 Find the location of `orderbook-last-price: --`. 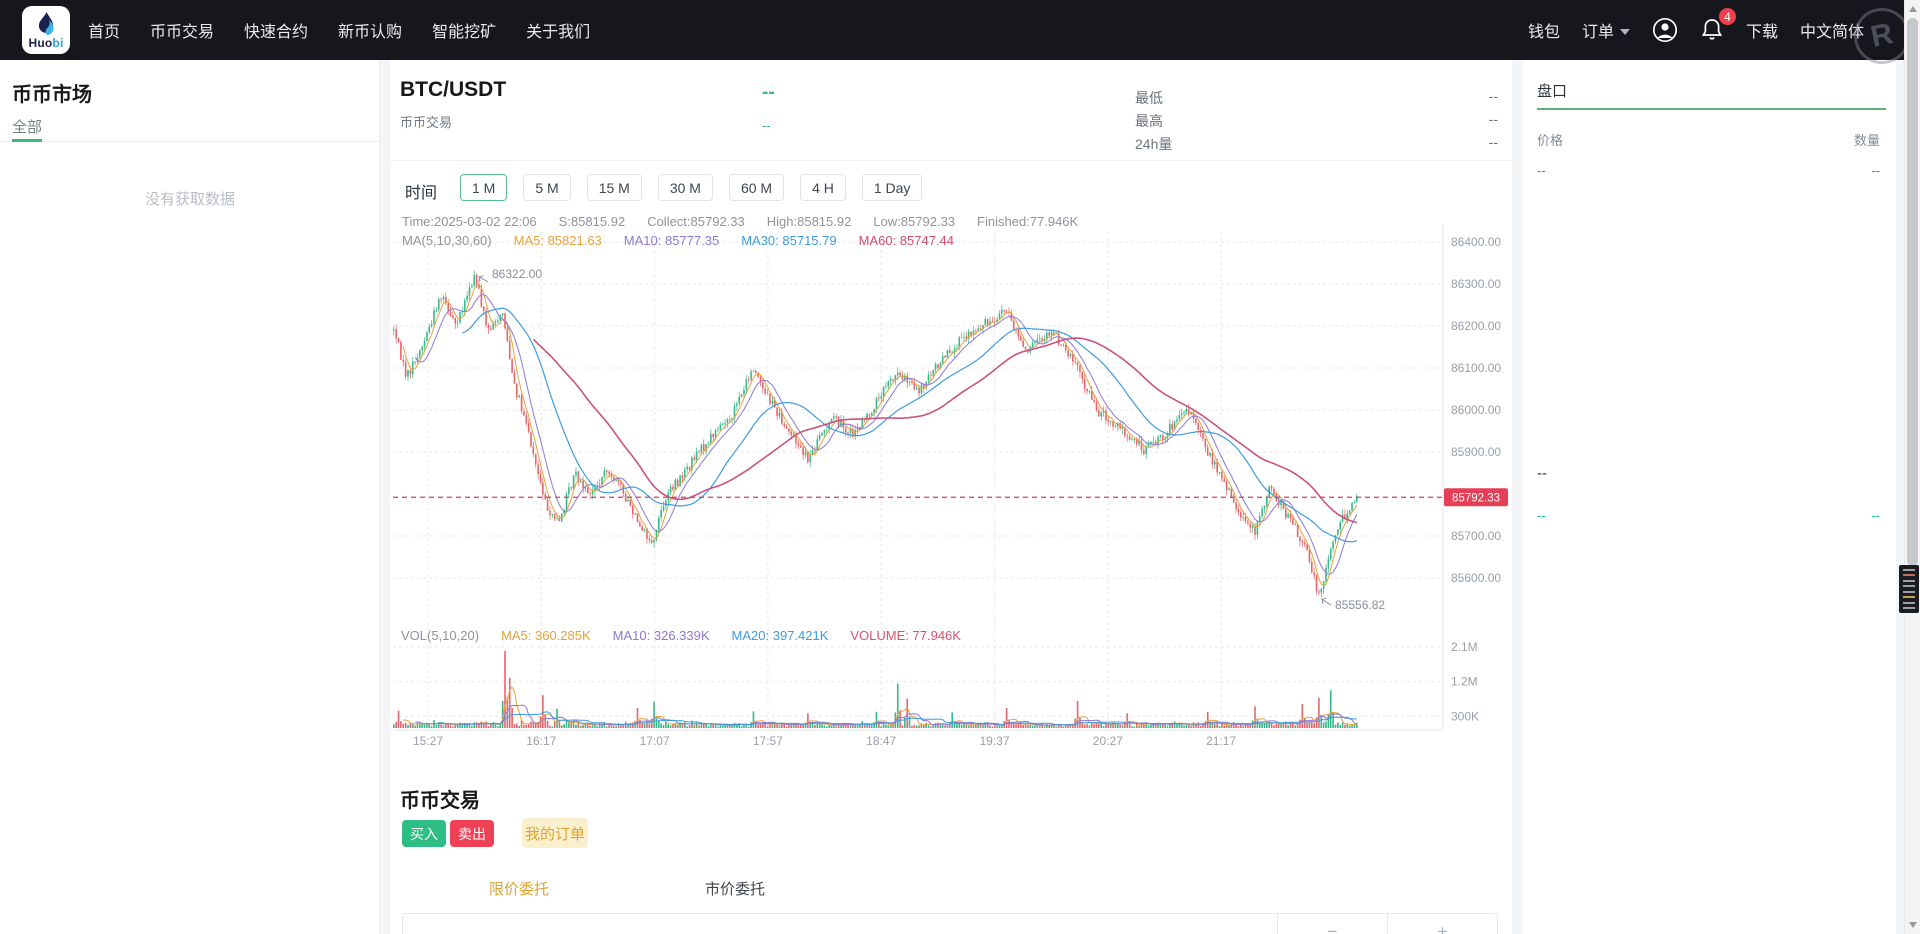

orderbook-last-price: -- is located at coordinates (1542, 473).